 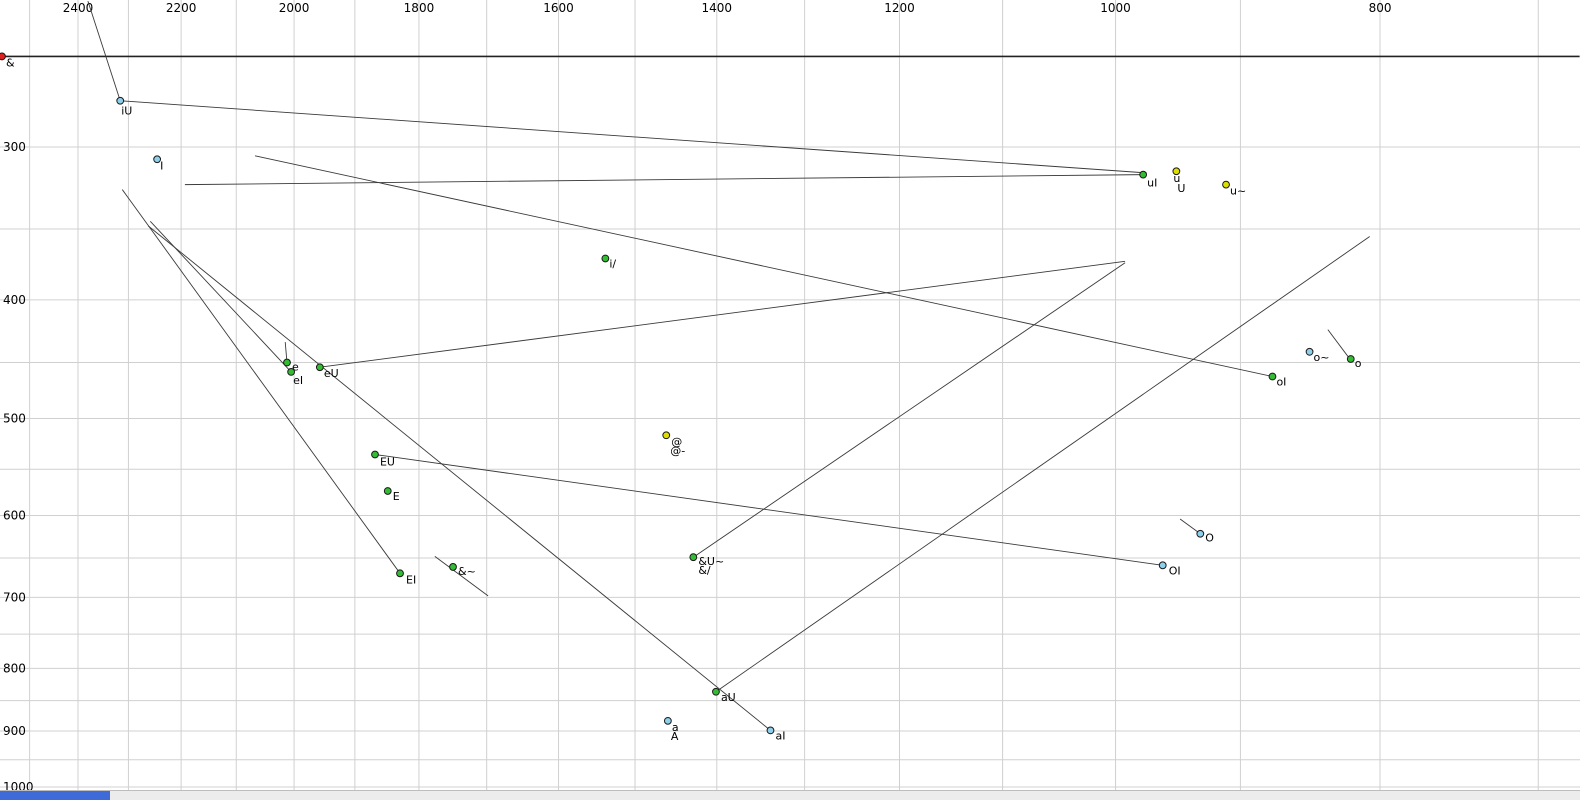 What do you see at coordinates (10, 62) in the screenshot?
I see `point-label-&: &` at bounding box center [10, 62].